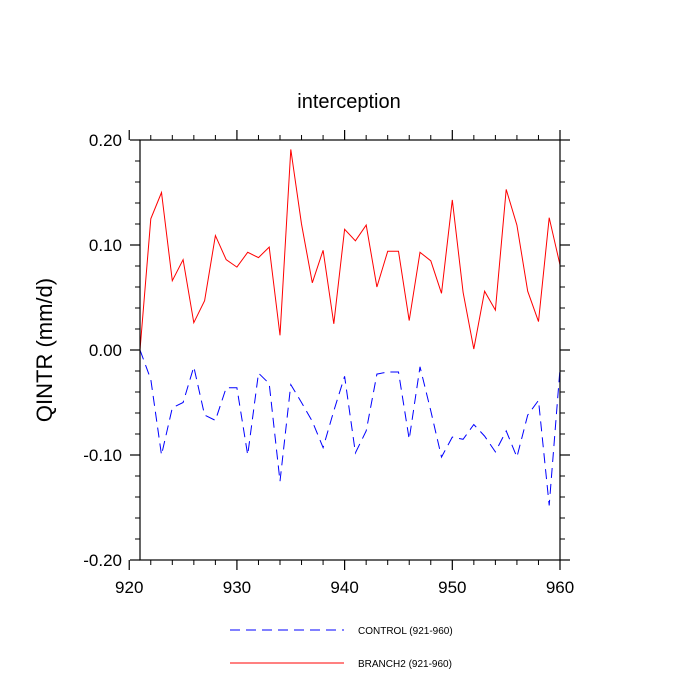  I want to click on y-tick-labels: 0.20 0.10 0.00 -0.10 -0.20, so click(102, 350).